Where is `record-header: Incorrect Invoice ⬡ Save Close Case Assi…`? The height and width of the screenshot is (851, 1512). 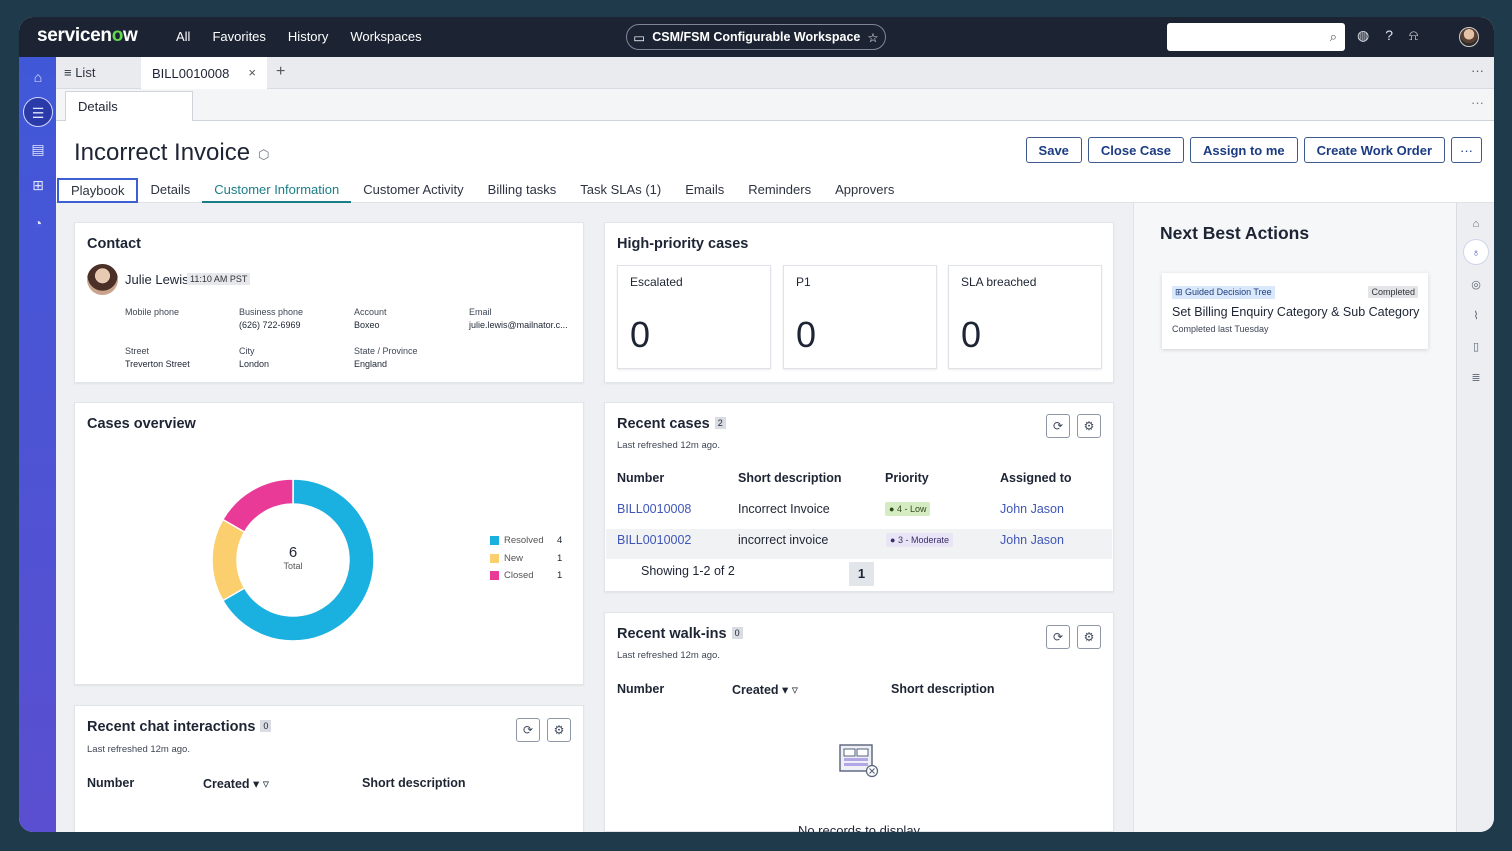 record-header: Incorrect Invoice ⬡ Save Close Case Assi… is located at coordinates (775, 162).